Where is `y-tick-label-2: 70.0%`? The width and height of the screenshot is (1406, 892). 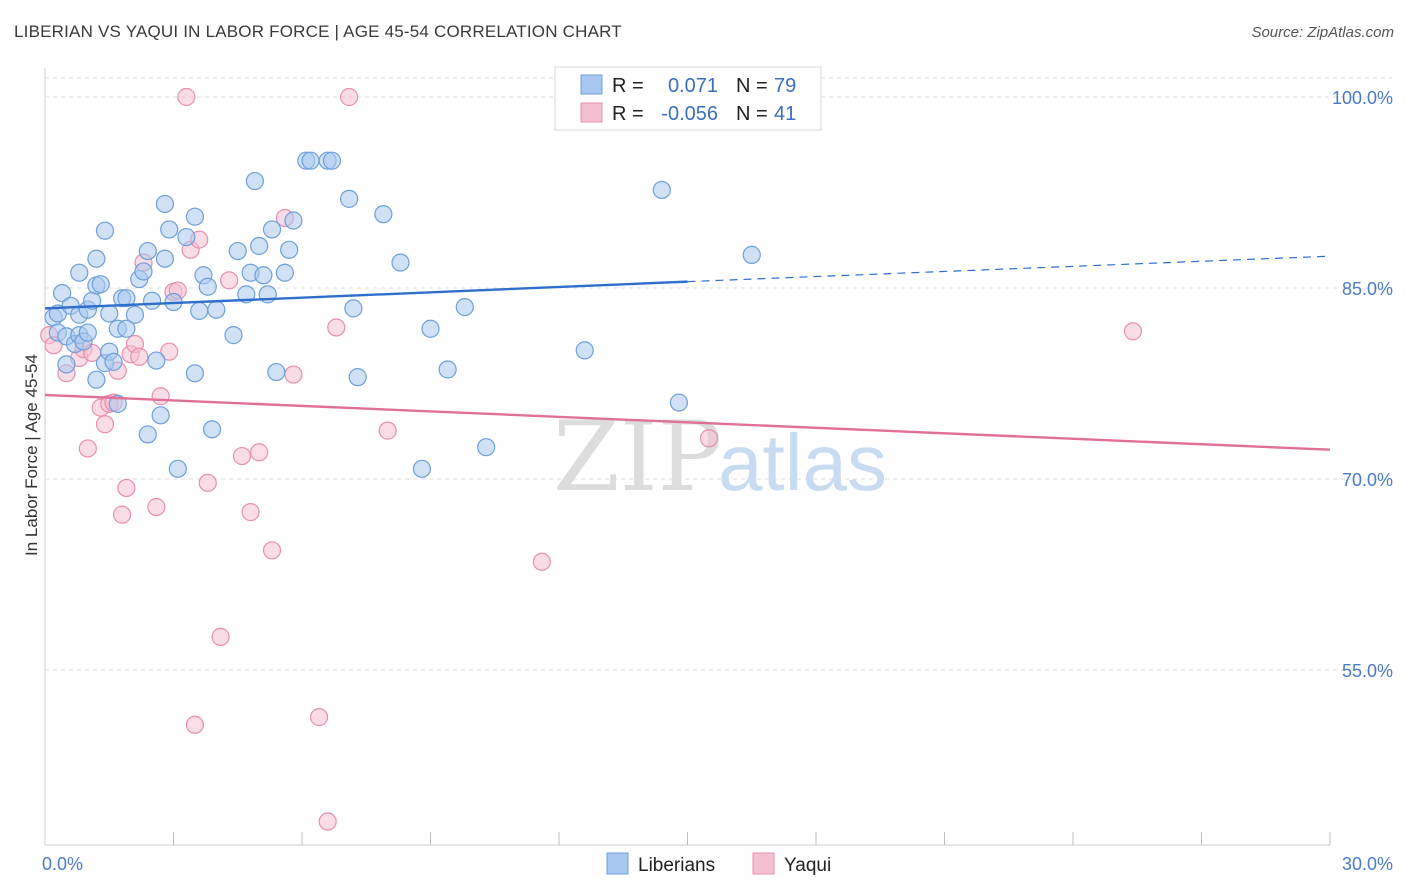 y-tick-label-2: 70.0% is located at coordinates (1367, 480).